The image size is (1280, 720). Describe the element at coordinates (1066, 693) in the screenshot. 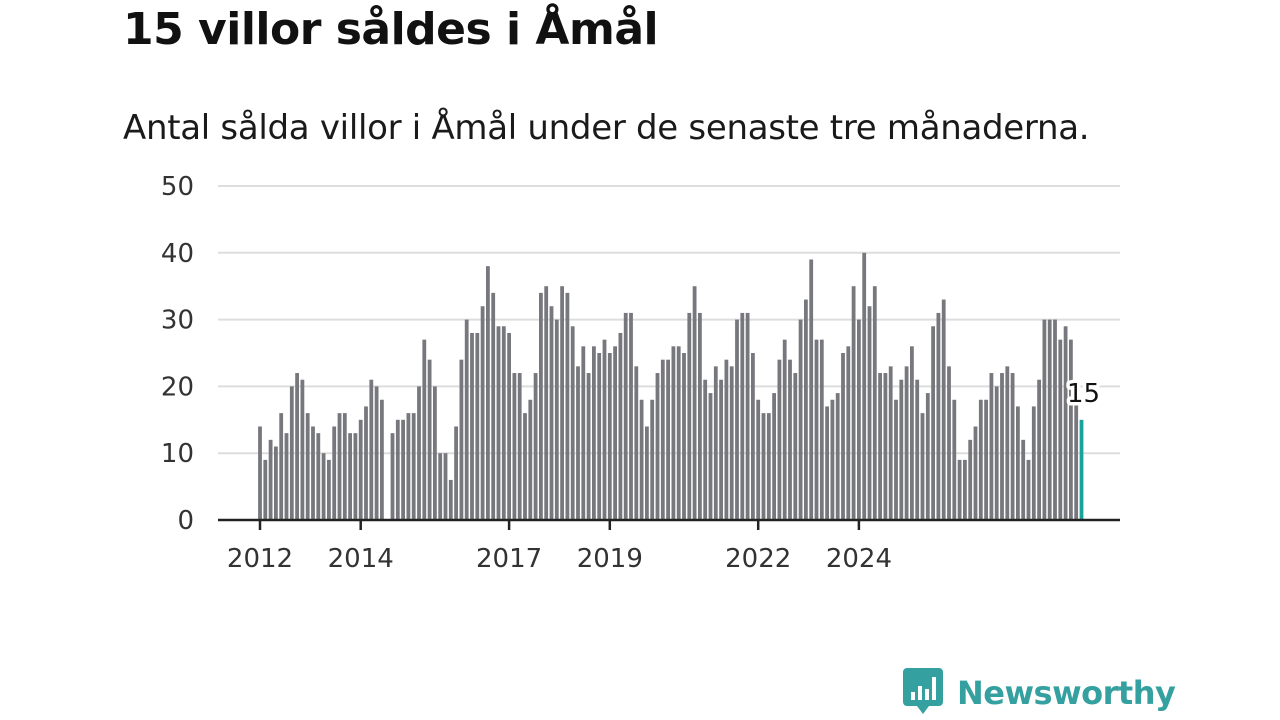

I see `brand-name: Newsworthy` at that location.